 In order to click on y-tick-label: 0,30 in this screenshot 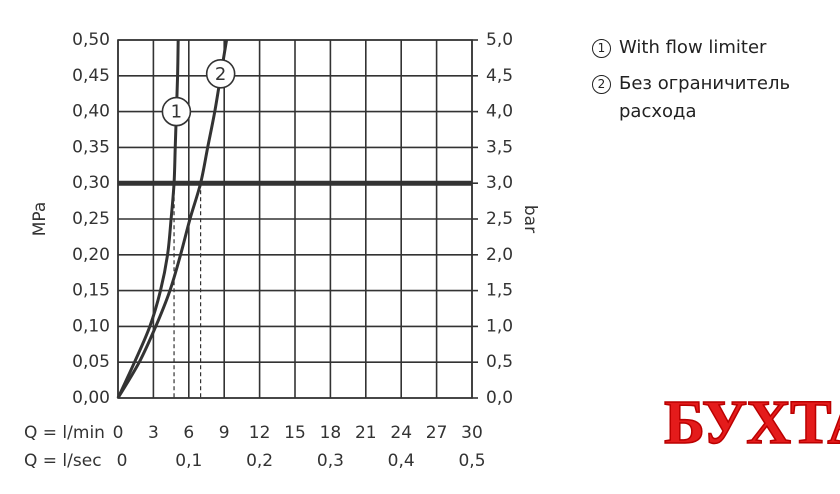, I will do `click(91, 183)`.